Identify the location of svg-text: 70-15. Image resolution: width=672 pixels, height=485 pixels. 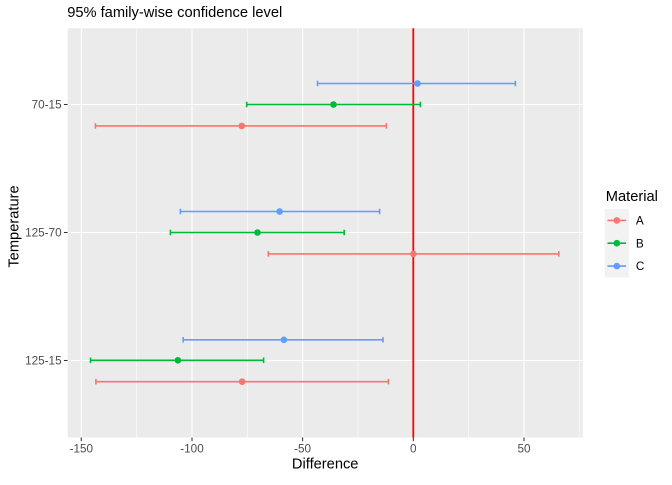
(47, 105).